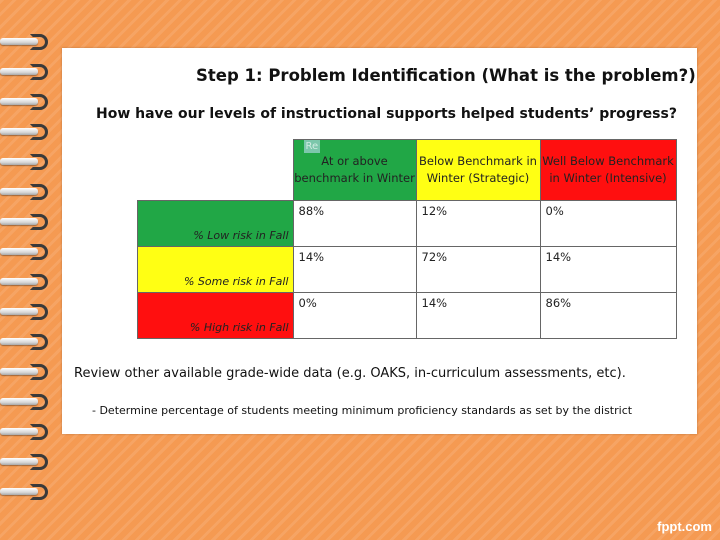 The image size is (720, 540). What do you see at coordinates (478, 223) in the screenshot?
I see `table-cell: 12%` at bounding box center [478, 223].